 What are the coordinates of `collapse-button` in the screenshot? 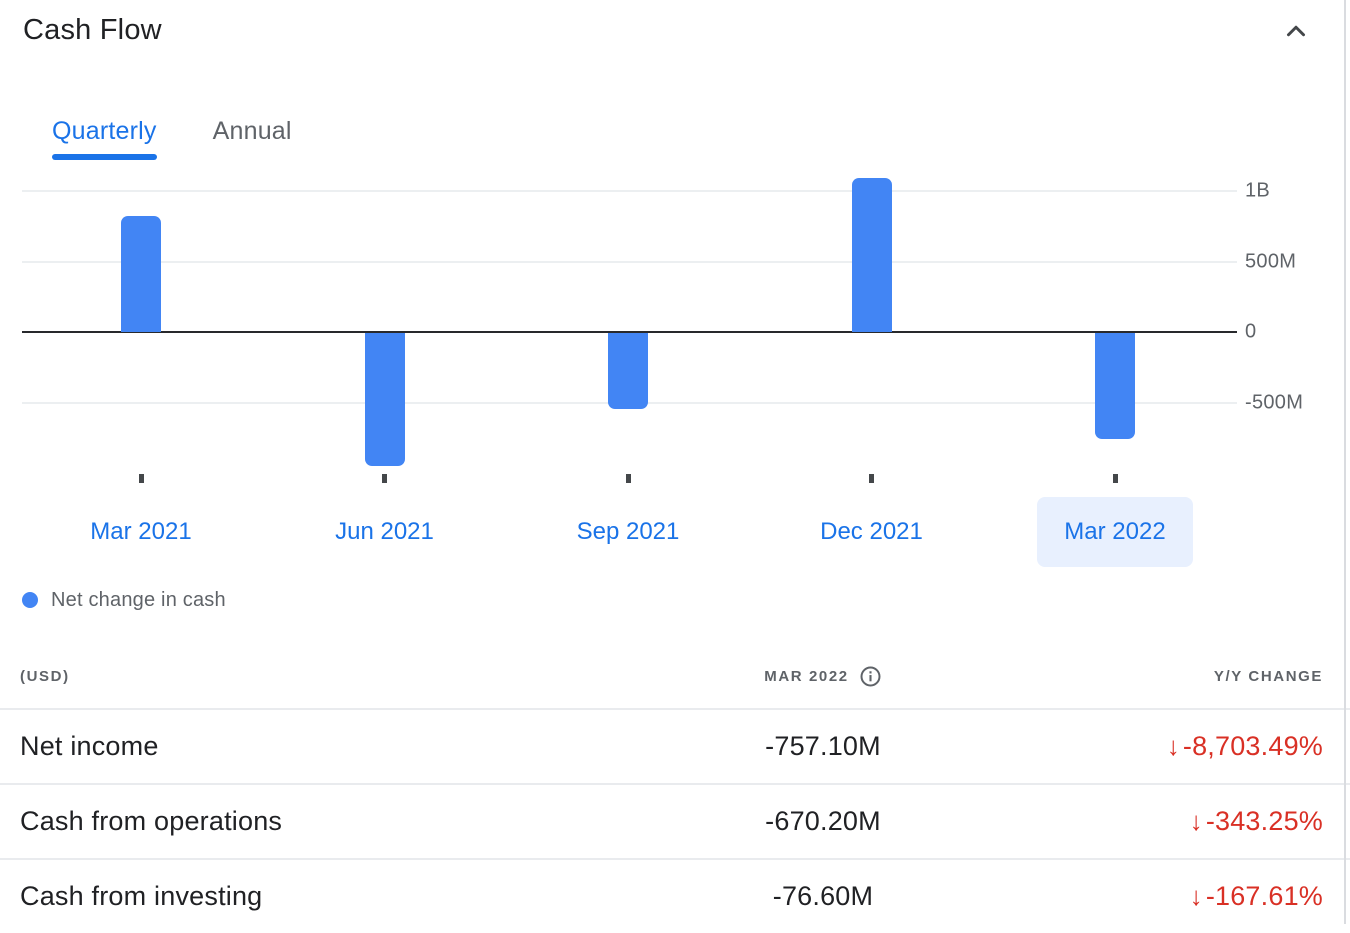 It's located at (1296, 32).